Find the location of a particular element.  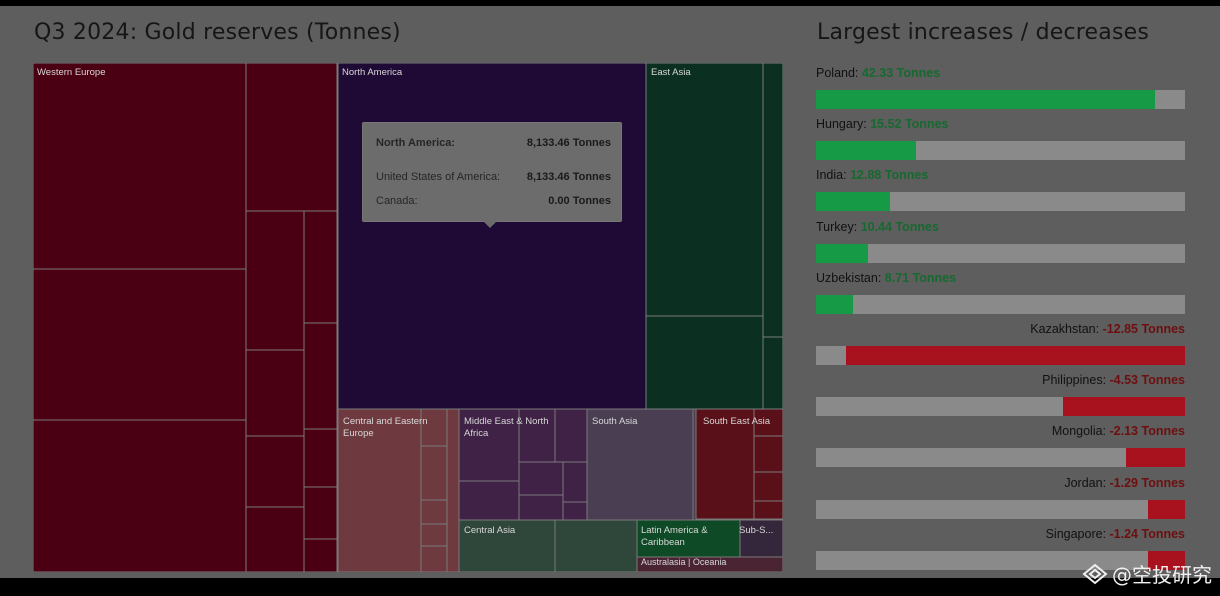

bar-label: Poland: 42.33 Tonnes is located at coordinates (878, 73).